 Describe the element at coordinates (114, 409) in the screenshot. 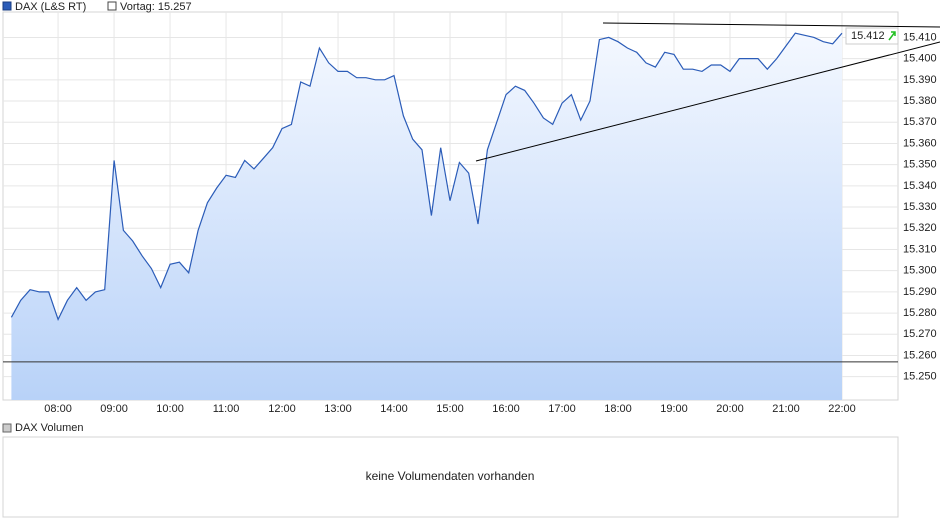

I see `x-tick-label: 09:00` at that location.